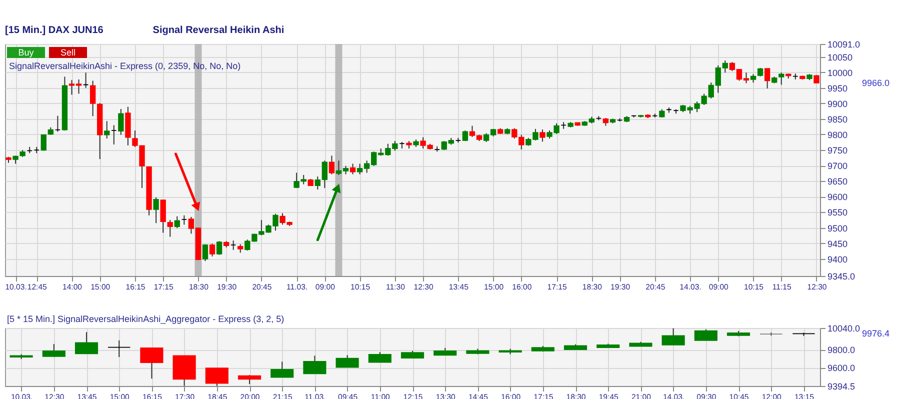 This screenshot has height=399, width=900. Describe the element at coordinates (838, 197) in the screenshot. I see `y-tick-label: 9600` at that location.